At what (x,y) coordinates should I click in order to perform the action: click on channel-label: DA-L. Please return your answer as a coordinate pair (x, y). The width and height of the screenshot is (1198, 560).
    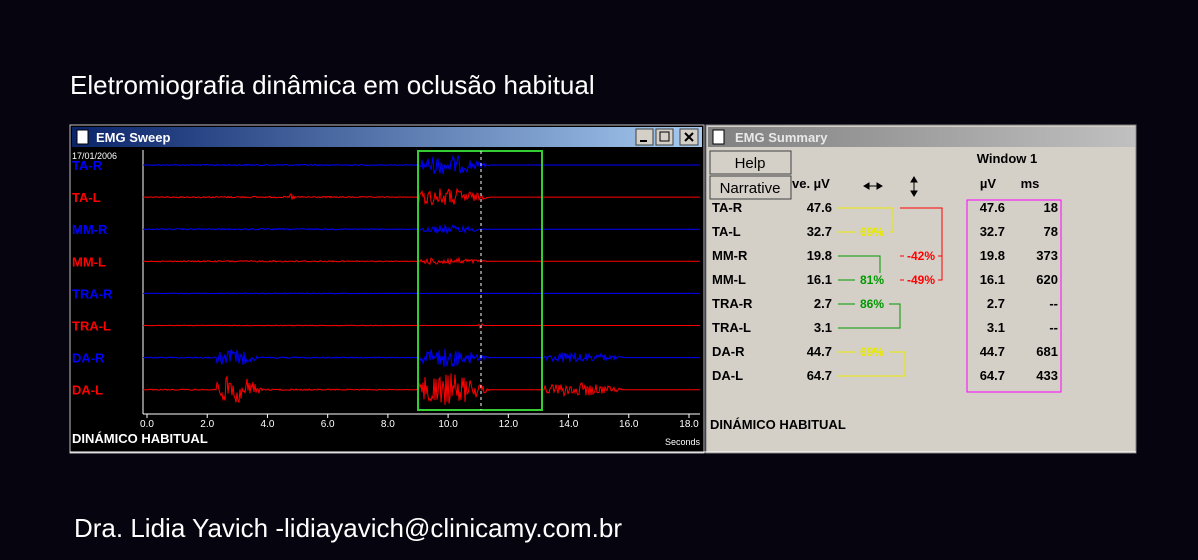
    Looking at the image, I should click on (87, 390).